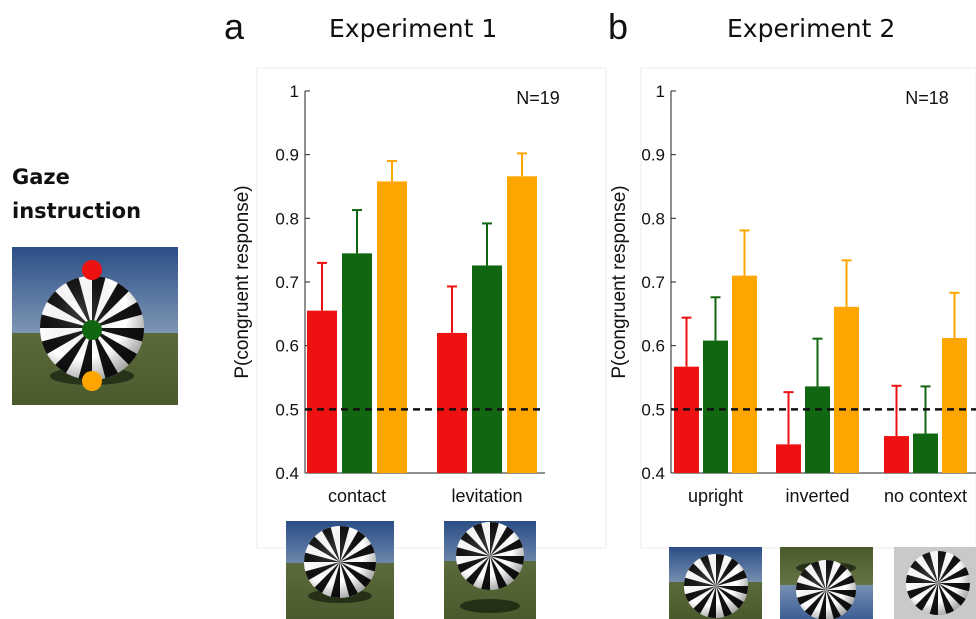  Describe the element at coordinates (413, 28) in the screenshot. I see `panel-a-title: Experiment 1` at that location.